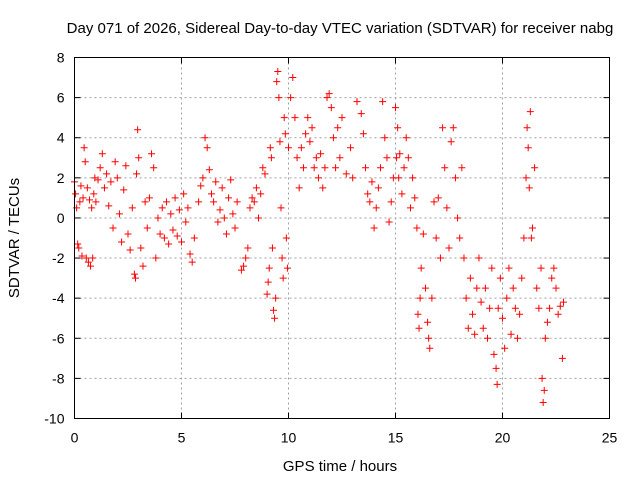 The image size is (640, 480). What do you see at coordinates (61, 178) in the screenshot?
I see `y-tick-label: 2` at bounding box center [61, 178].